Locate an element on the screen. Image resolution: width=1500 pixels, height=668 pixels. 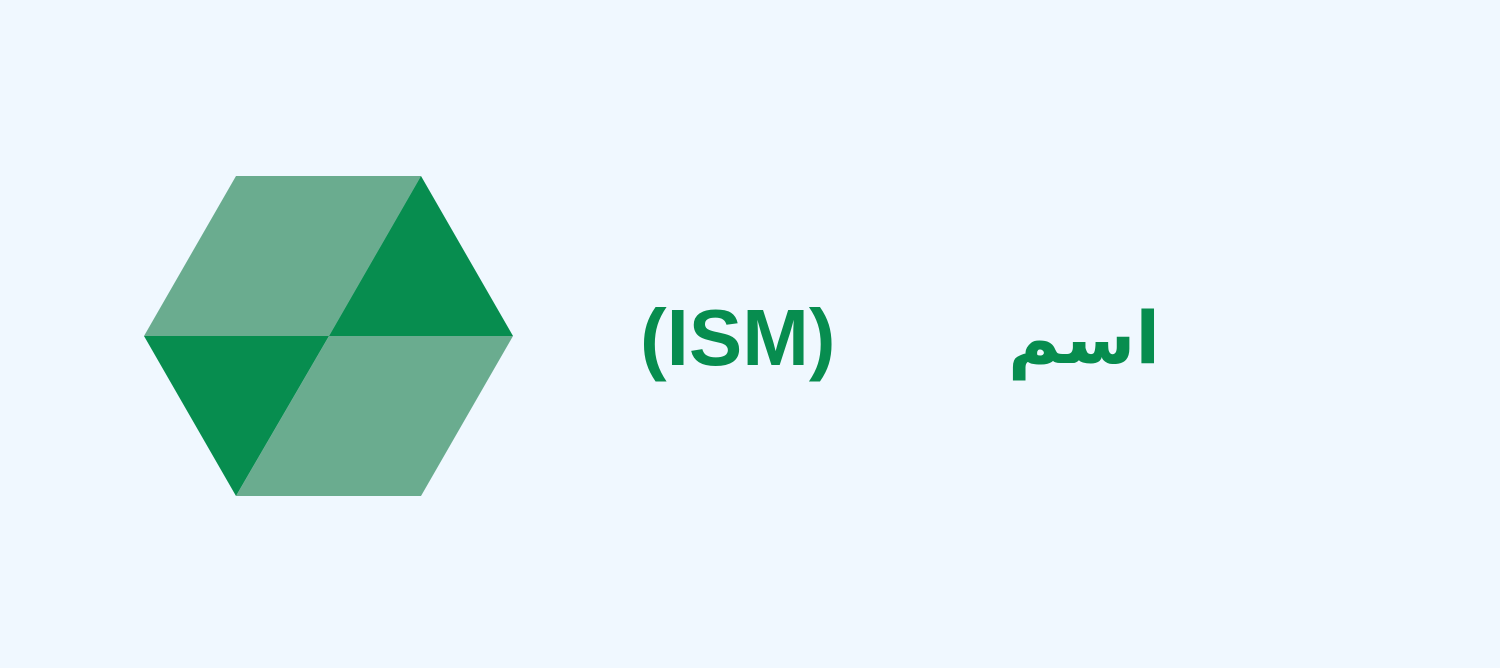
abbreviation-text: (ISM) is located at coordinates (738, 337).